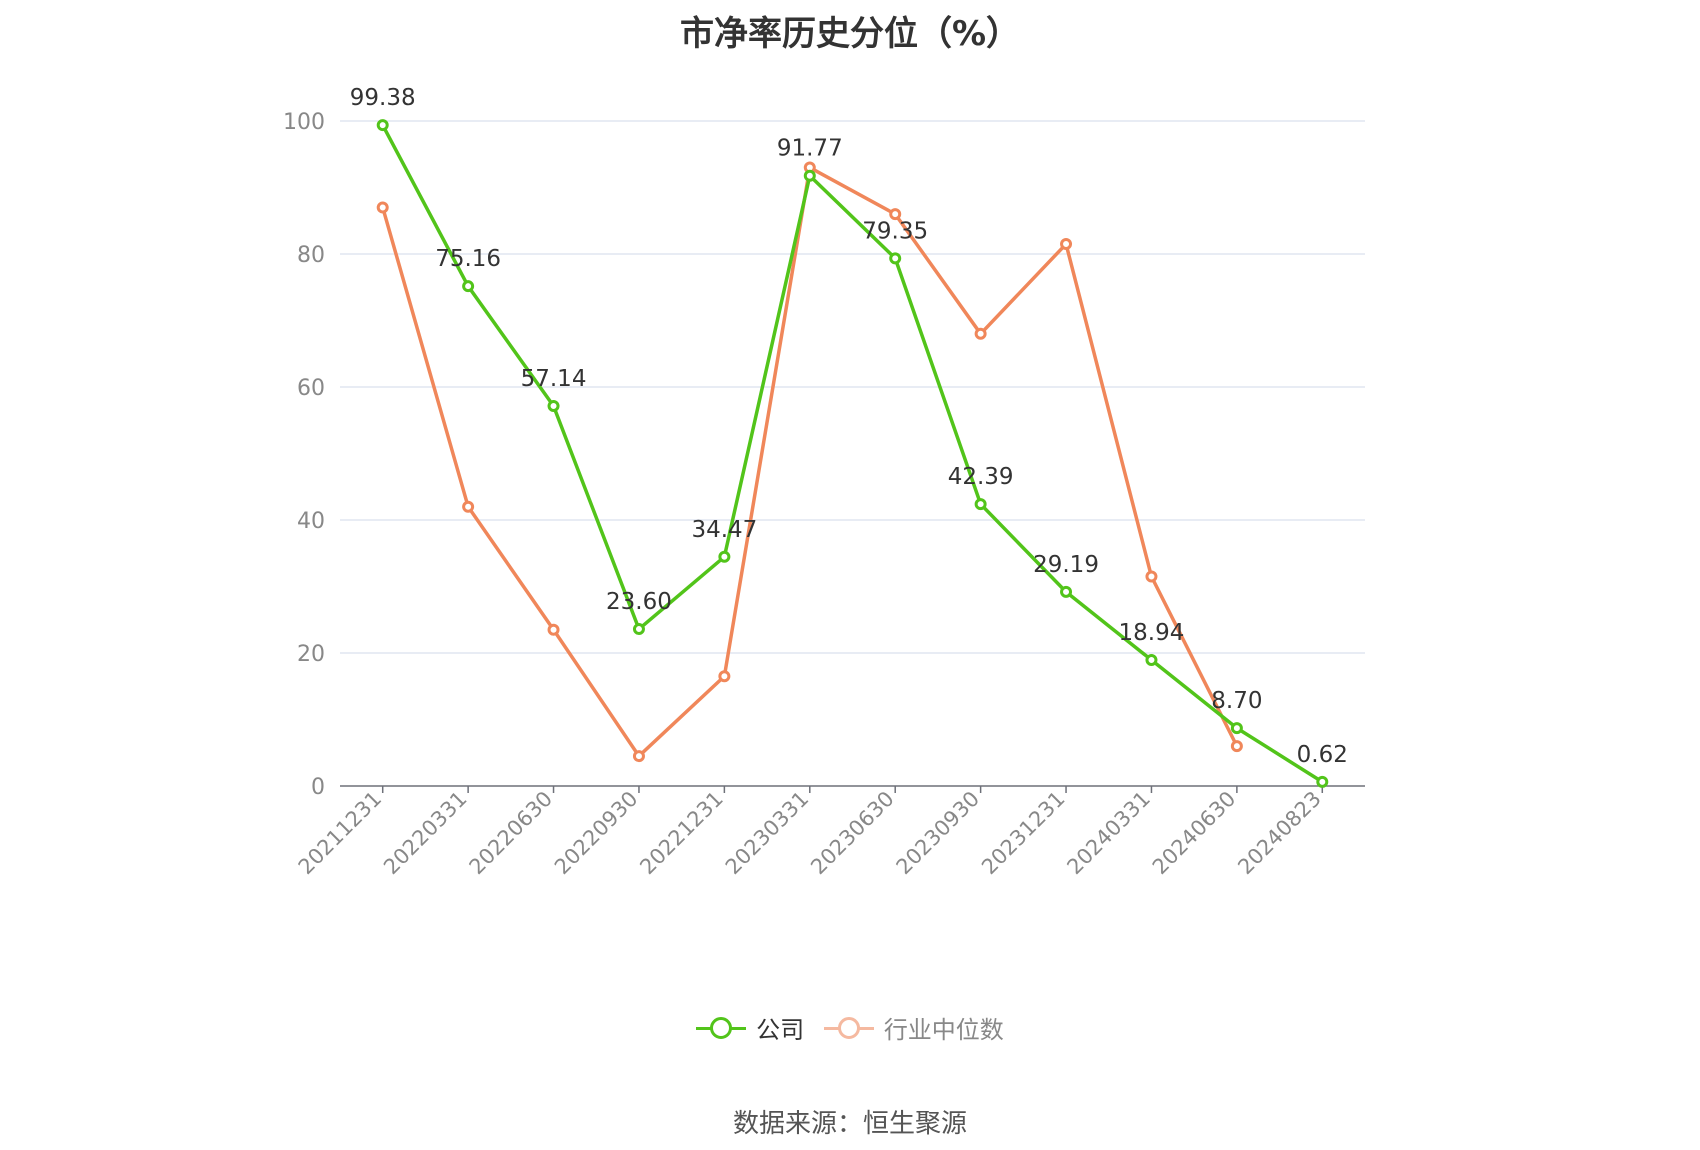  I want to click on legend: 公司 行业中位数, so click(850, 1028).